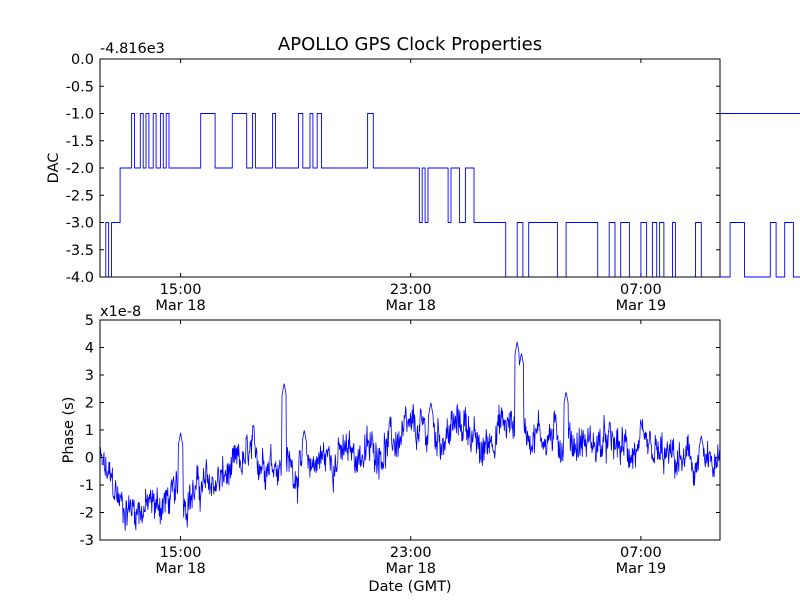  What do you see at coordinates (80, 278) in the screenshot?
I see `dac-y-tick-label: -4.0` at bounding box center [80, 278].